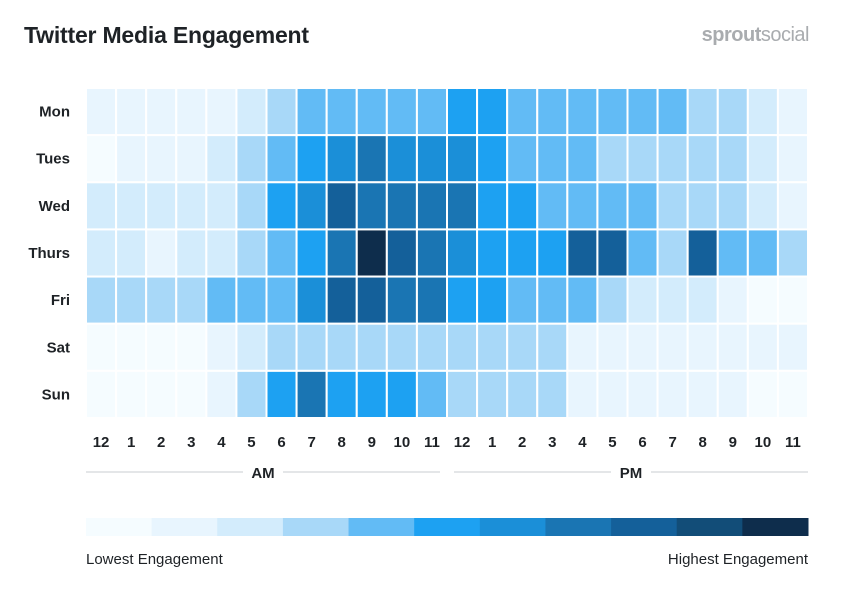 The image size is (847, 600). I want to click on column-label: 9, so click(733, 442).